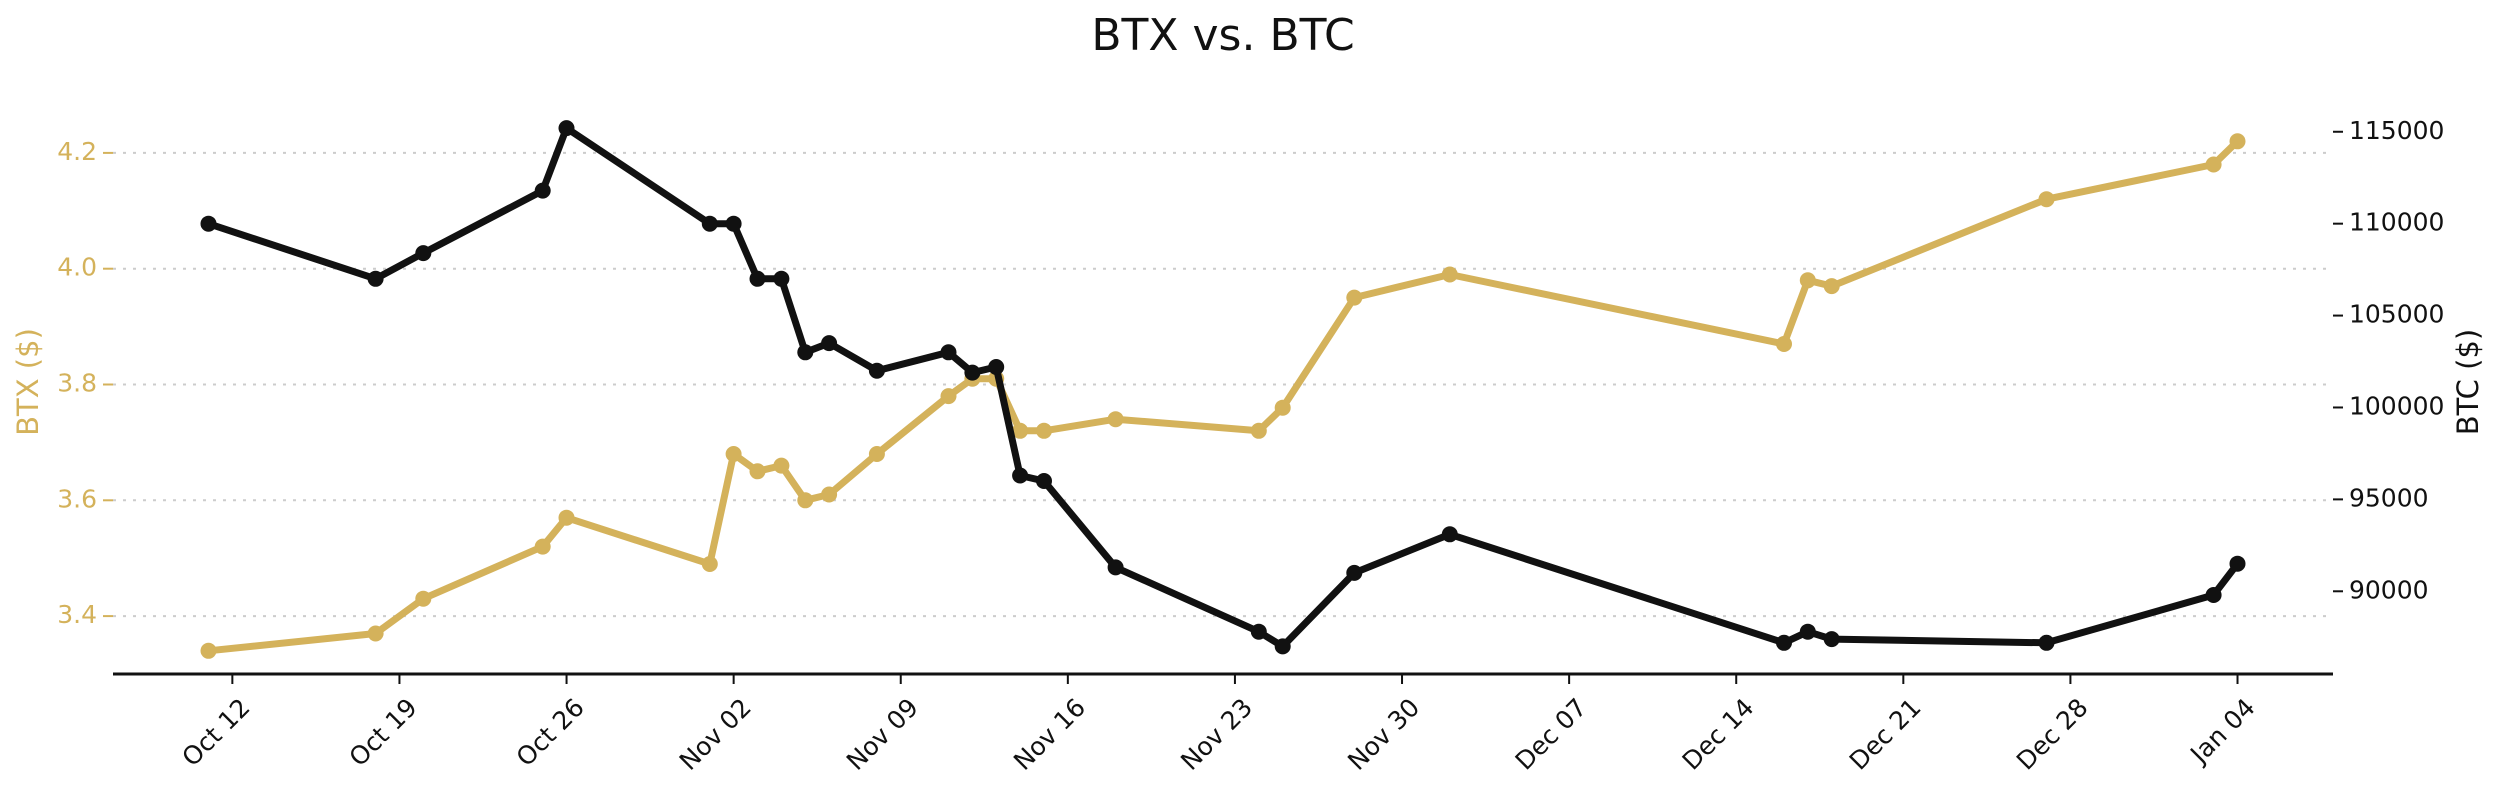 The height and width of the screenshot is (791, 2500). I want to click on left-y-tick-label: 3.6, so click(77, 498).